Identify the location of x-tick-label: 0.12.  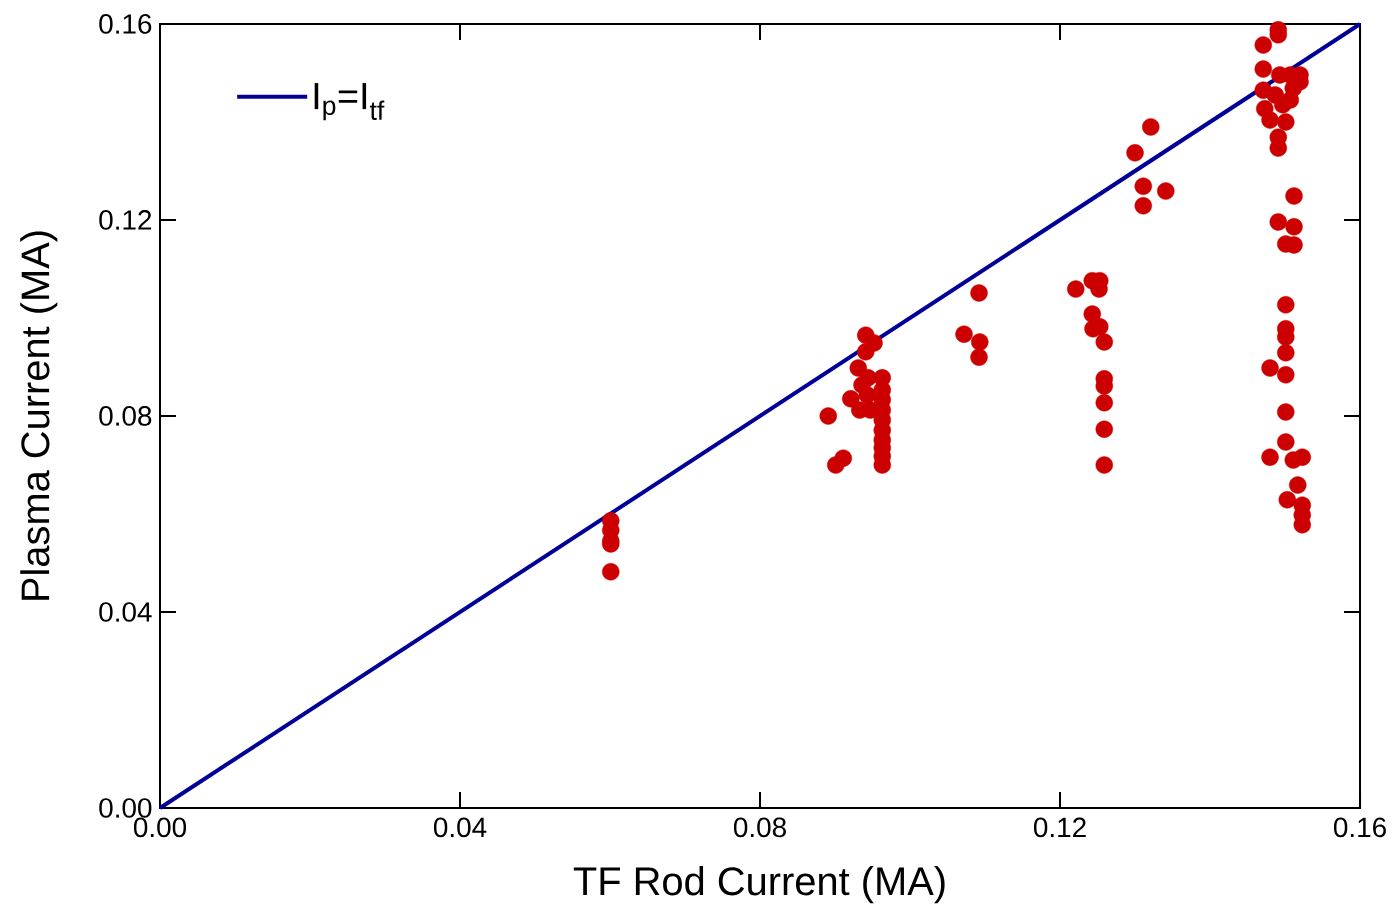
(1059, 827).